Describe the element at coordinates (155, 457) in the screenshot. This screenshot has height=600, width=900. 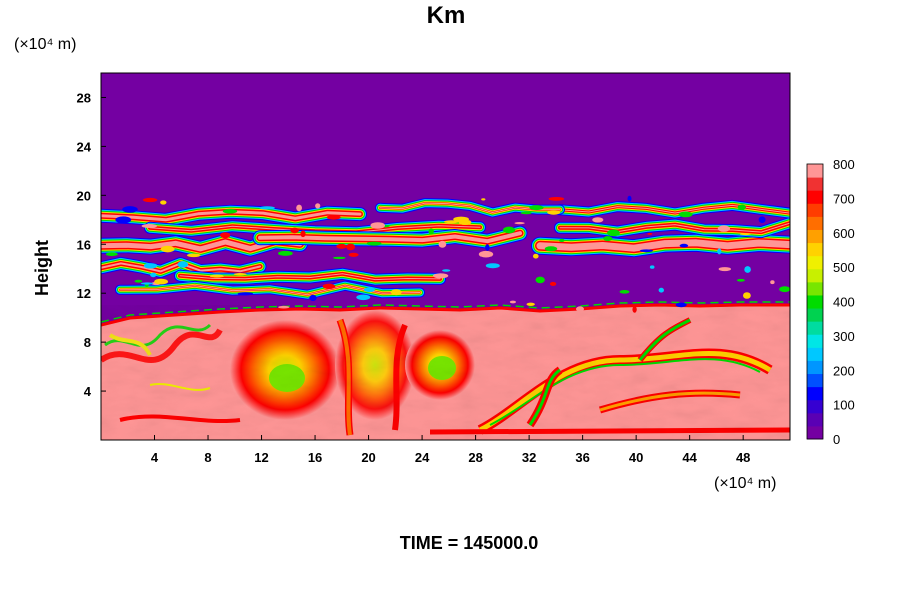
I see `x-tick-label: 4` at that location.